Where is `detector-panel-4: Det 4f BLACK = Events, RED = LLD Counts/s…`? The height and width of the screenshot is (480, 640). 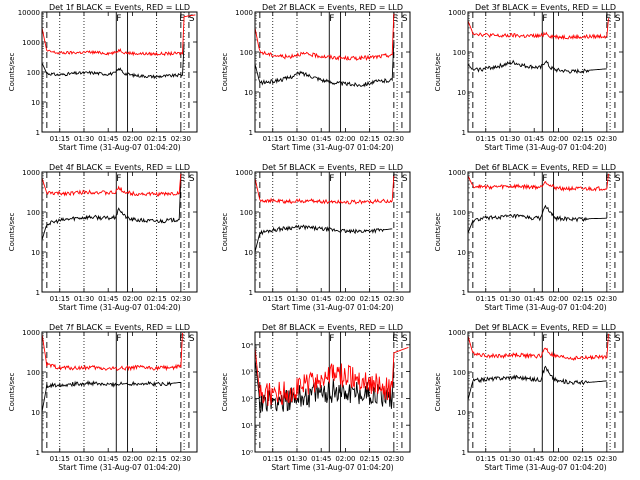 detector-panel-4: Det 4f BLACK = Events, RED = LLD Counts/s… is located at coordinates (103, 237).